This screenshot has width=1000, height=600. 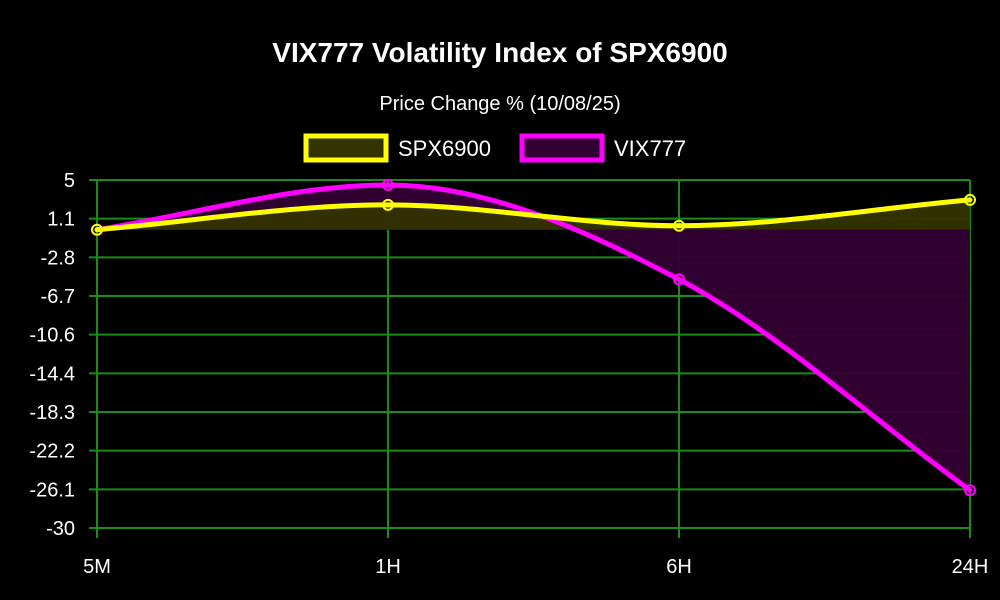 What do you see at coordinates (562, 148) in the screenshot?
I see `legend-swatch-vix777` at bounding box center [562, 148].